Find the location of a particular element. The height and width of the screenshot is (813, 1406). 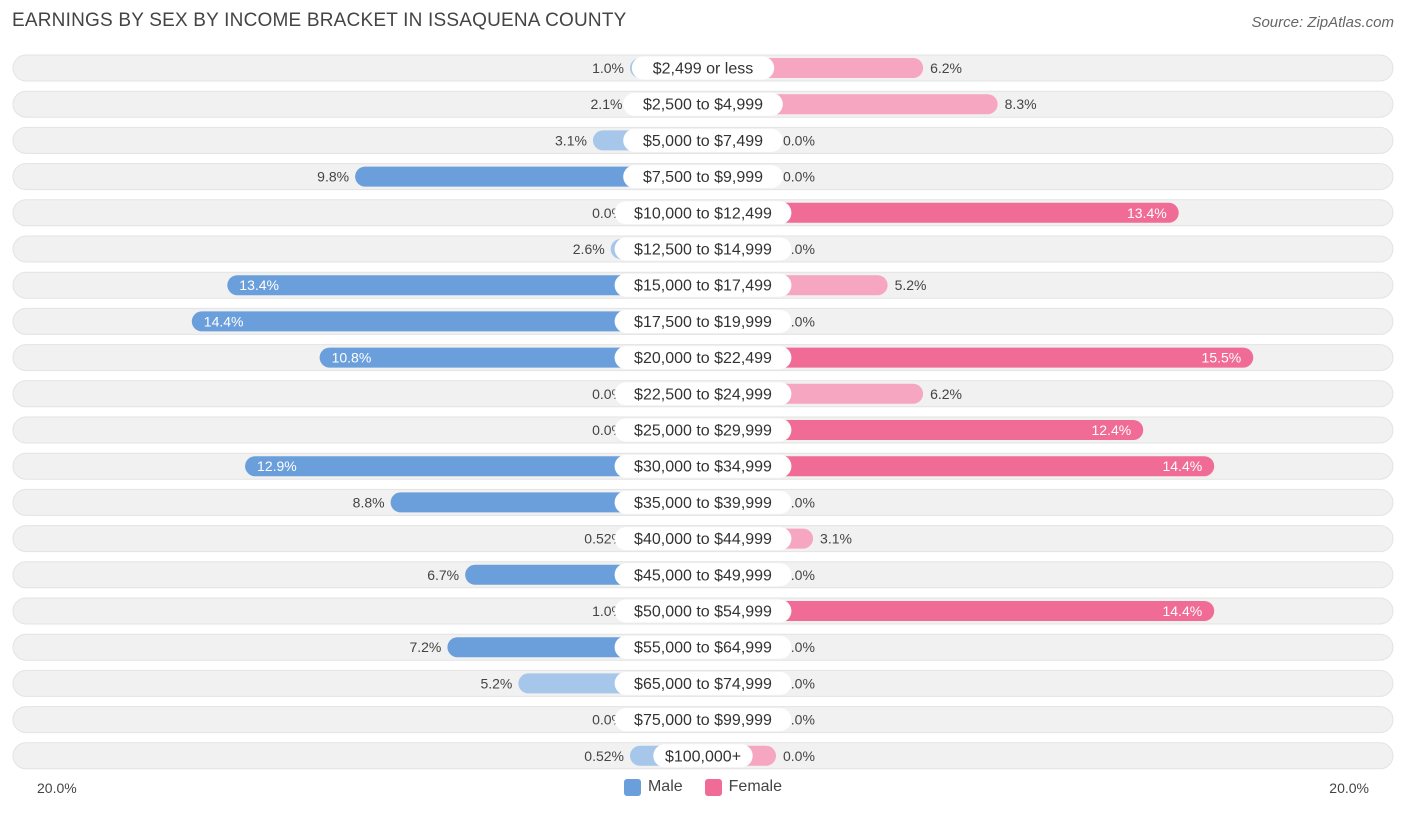

legend: Male Female is located at coordinates (703, 787).